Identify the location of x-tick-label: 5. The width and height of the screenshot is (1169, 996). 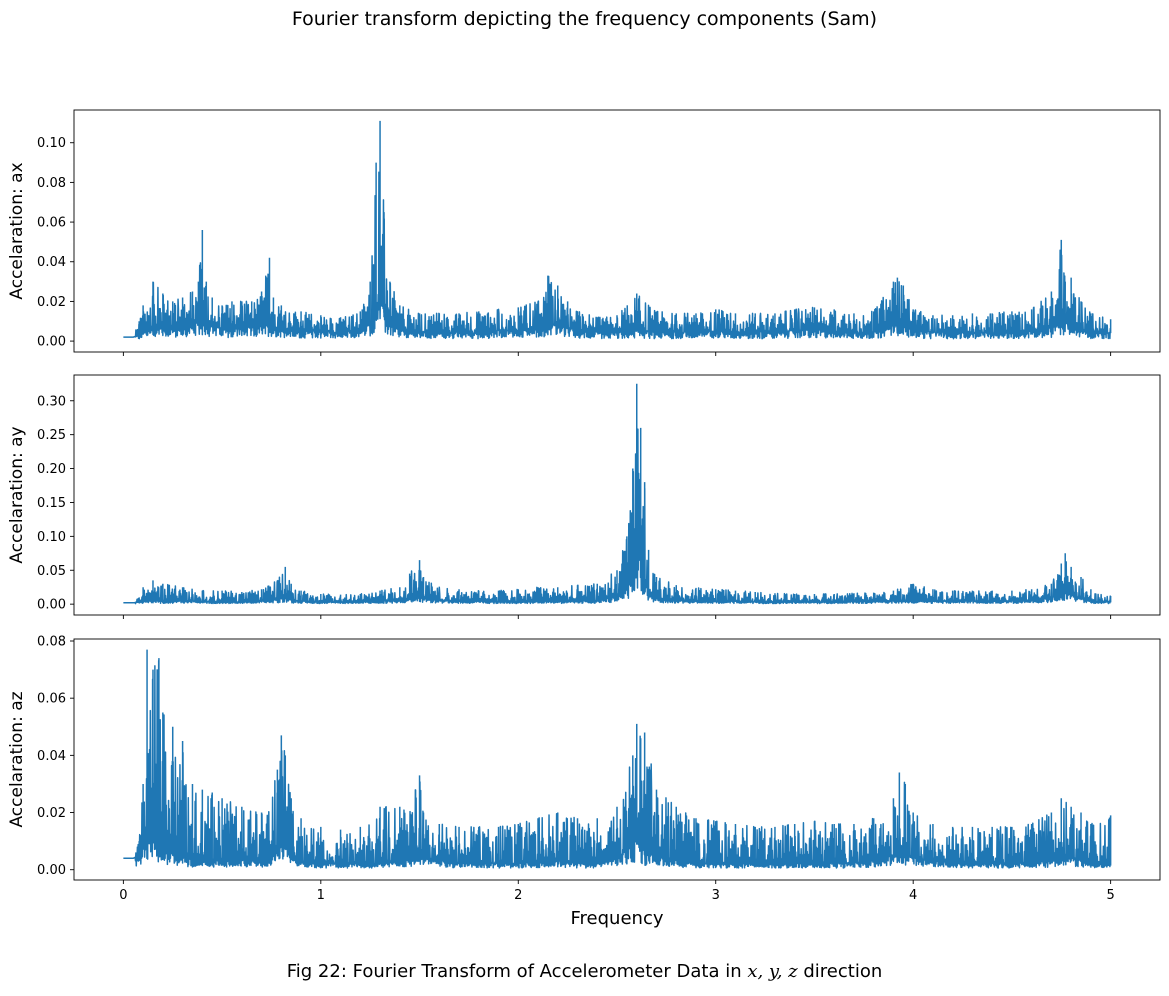
(1110, 895).